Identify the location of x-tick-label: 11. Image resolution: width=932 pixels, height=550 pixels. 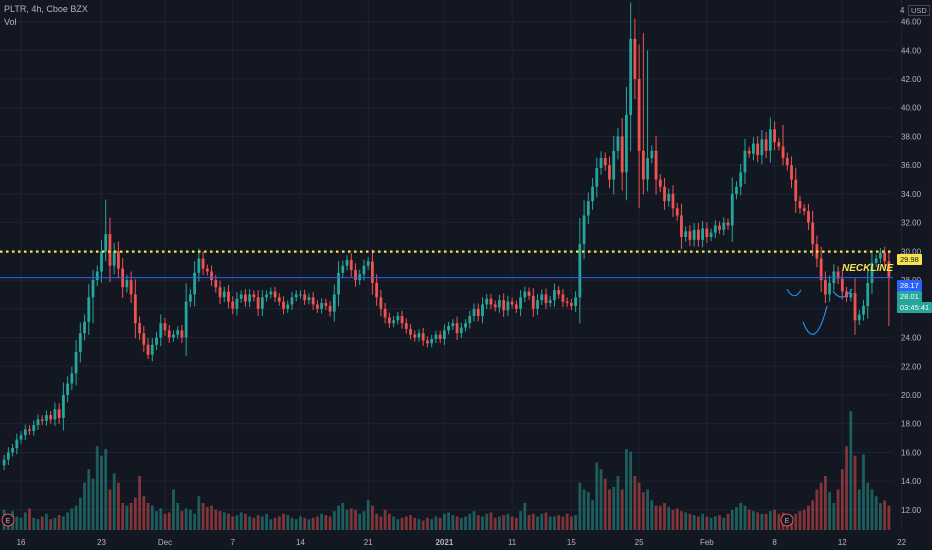
(512, 542).